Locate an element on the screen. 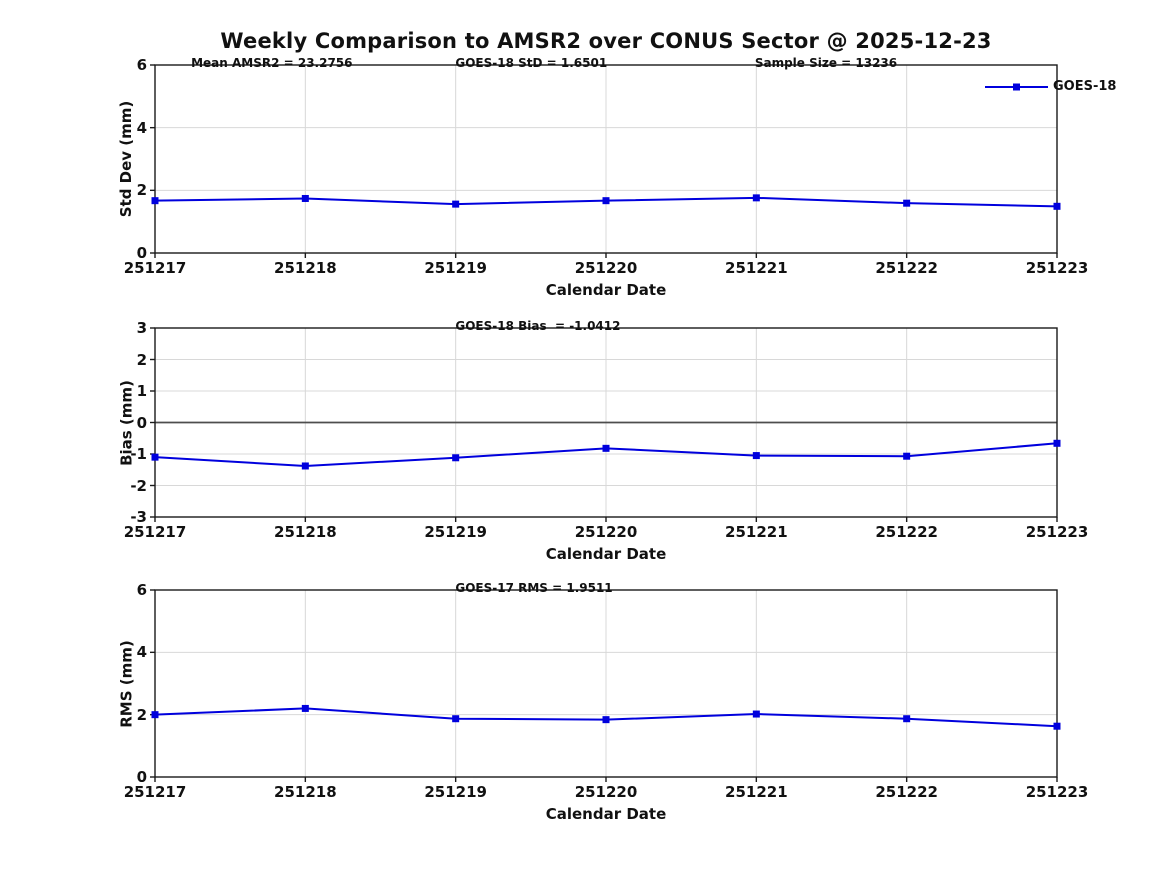  panel-annotation: GOES-18 StD = 1.6501 is located at coordinates (531, 63).